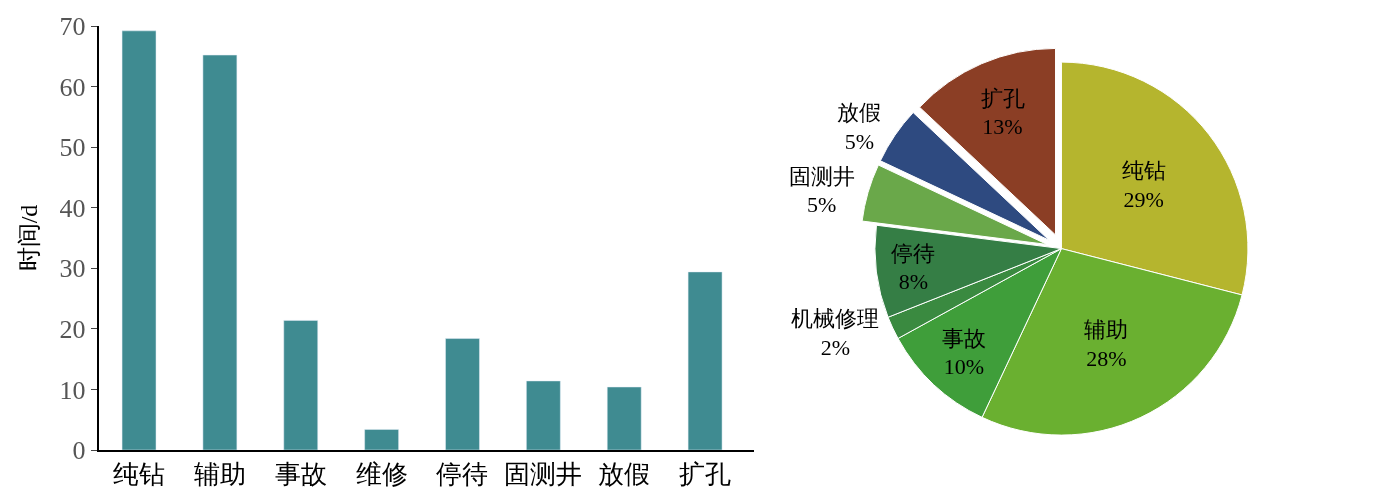  I want to click on y-tick-label: 50, so click(72, 148).